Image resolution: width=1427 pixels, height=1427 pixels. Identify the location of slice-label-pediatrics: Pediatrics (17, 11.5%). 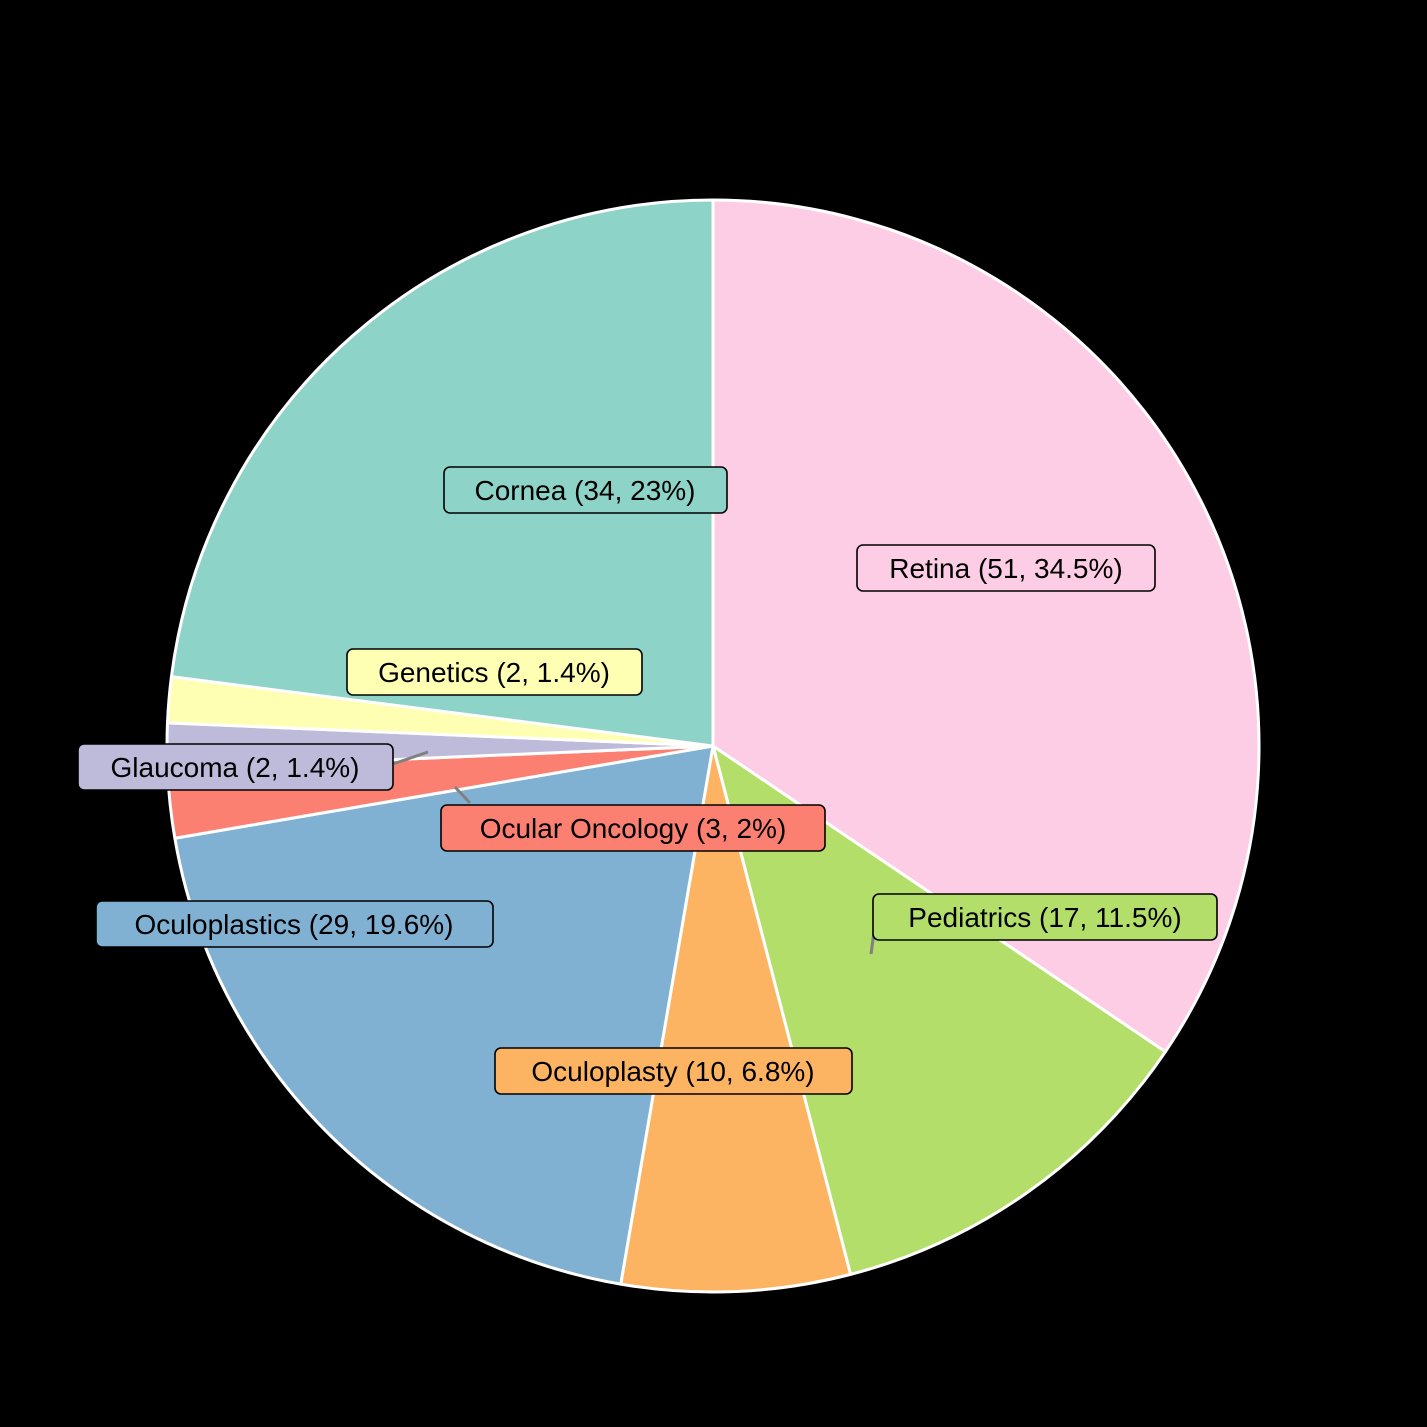
(1045, 917).